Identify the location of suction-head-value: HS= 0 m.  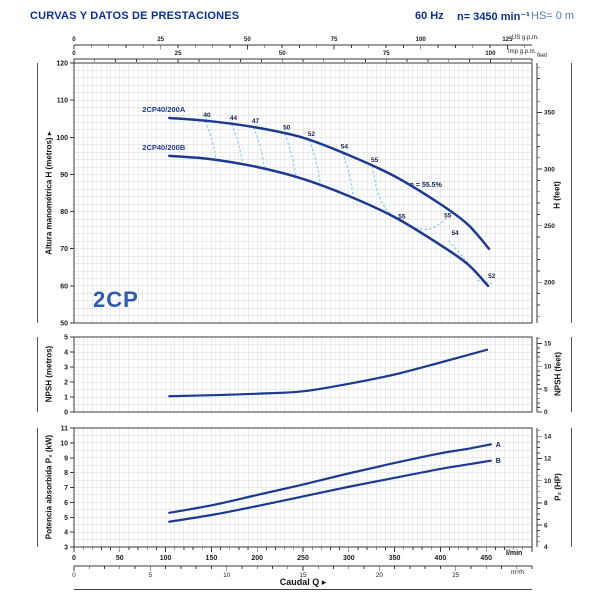
(553, 16).